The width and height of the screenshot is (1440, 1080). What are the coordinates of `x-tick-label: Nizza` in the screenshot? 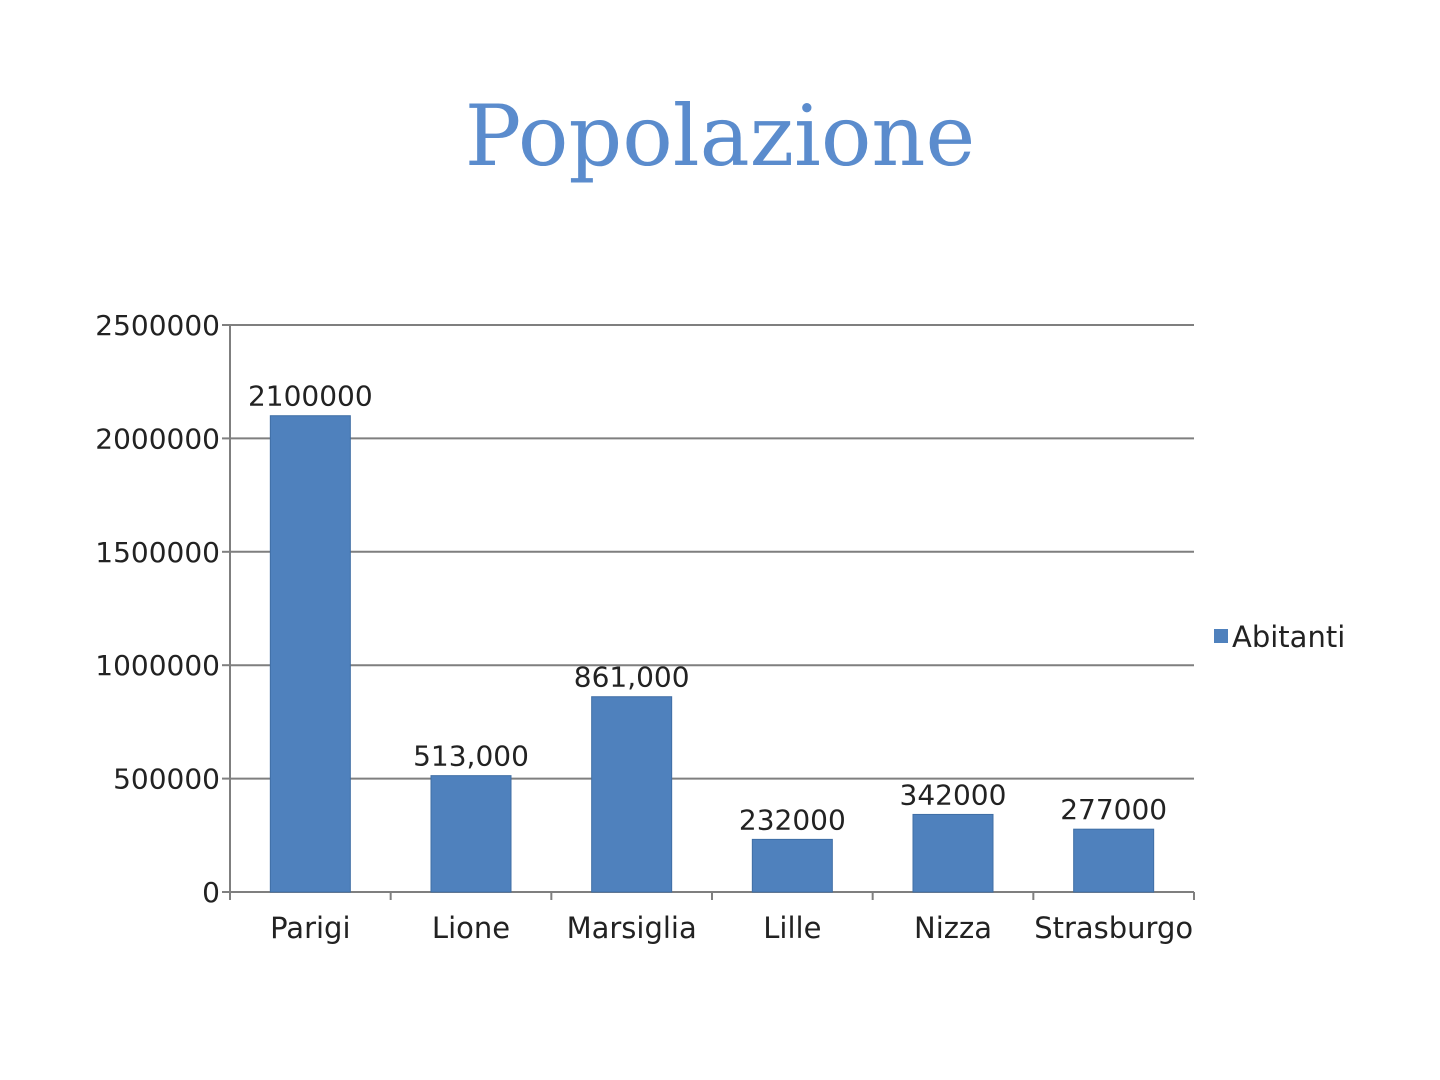 It's located at (953, 928).